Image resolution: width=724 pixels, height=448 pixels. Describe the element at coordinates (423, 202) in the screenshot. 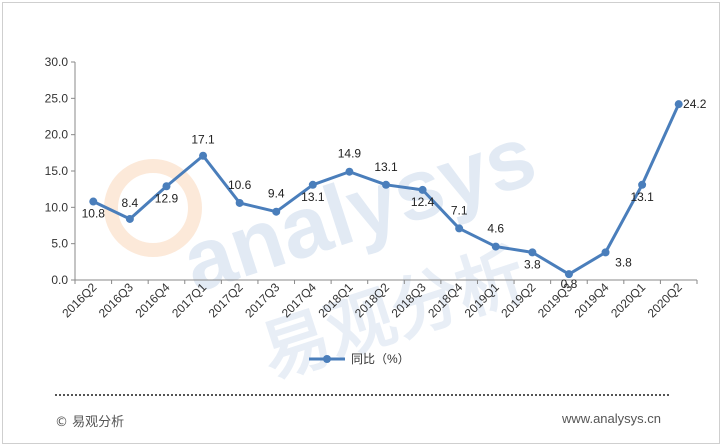

I see `data-label: 12.4` at that location.